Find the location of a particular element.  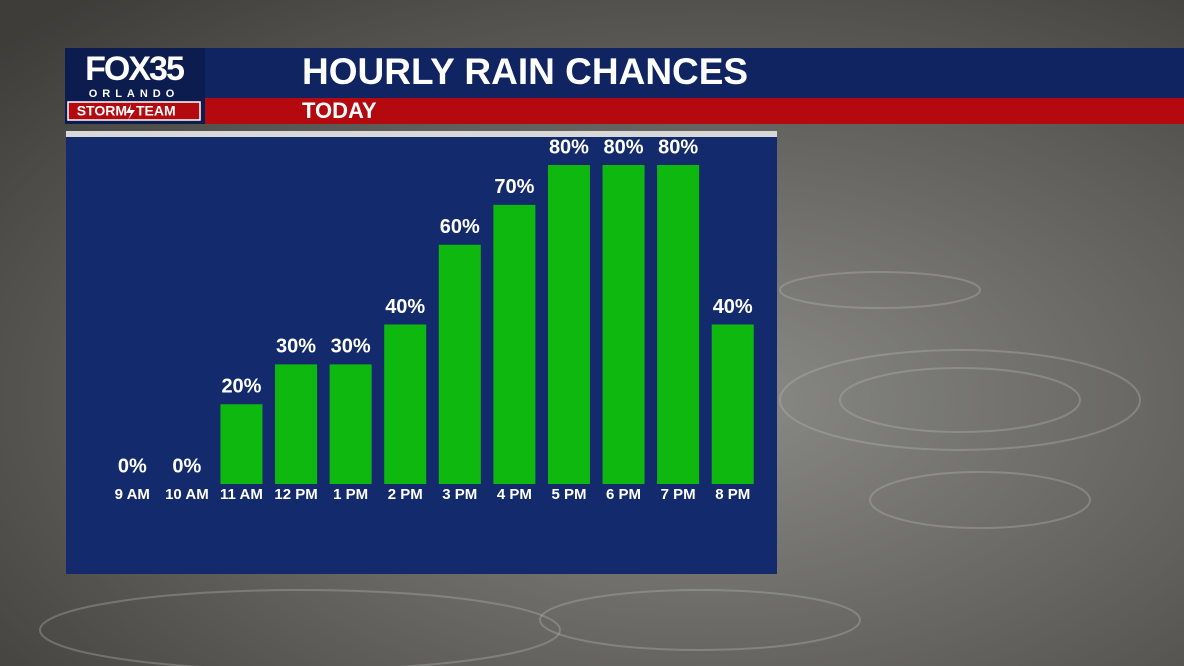

x-tick-label: 4 PM is located at coordinates (514, 494).